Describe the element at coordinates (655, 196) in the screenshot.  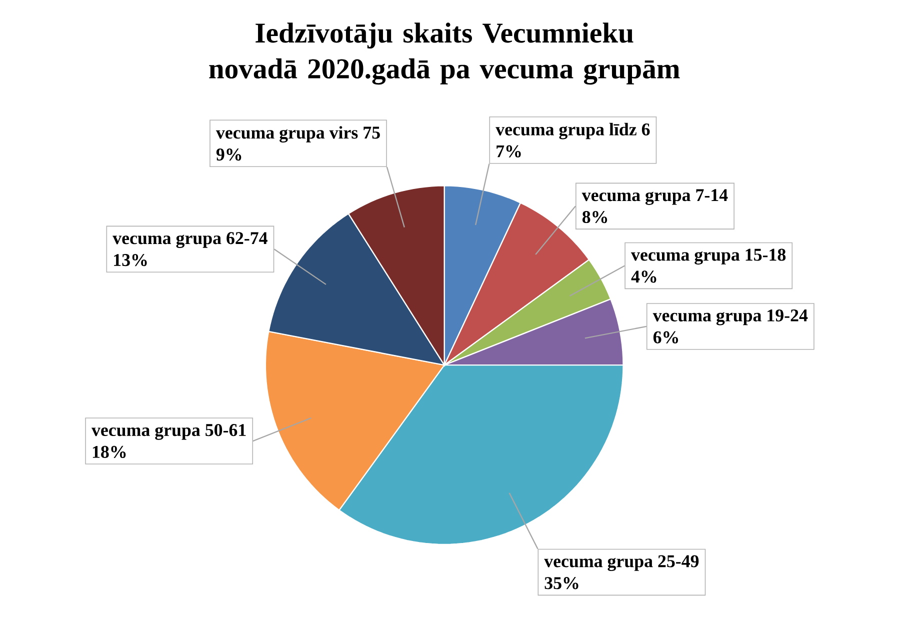
I see `slice-label: vecuma grupa 7-14` at that location.